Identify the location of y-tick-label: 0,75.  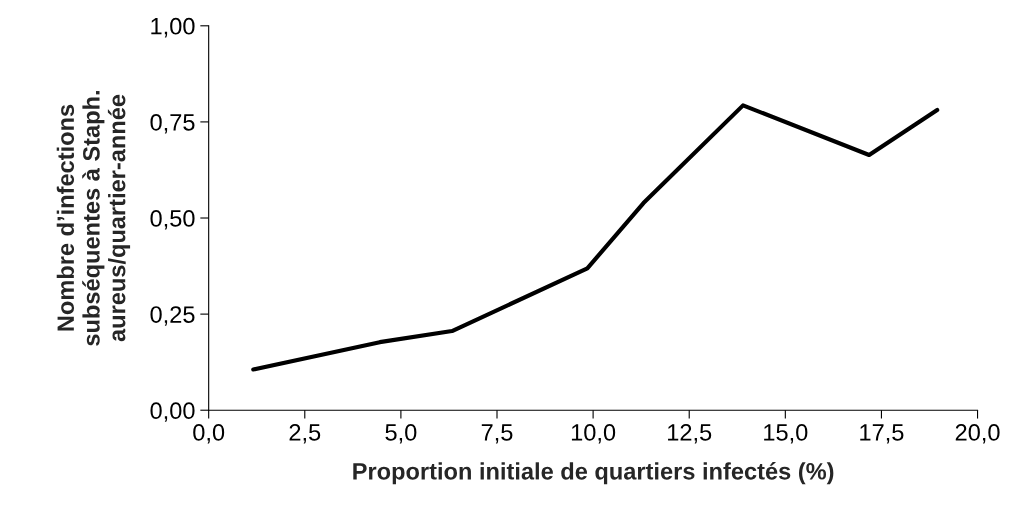
(172, 123).